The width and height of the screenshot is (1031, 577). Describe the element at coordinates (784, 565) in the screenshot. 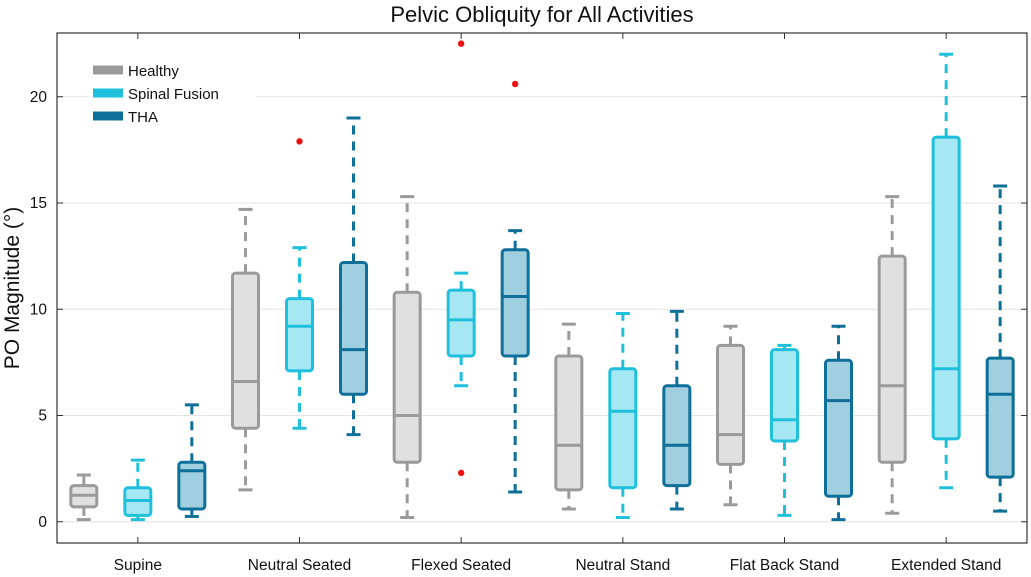

I see `x-tick-label: Flat Back Stand` at that location.